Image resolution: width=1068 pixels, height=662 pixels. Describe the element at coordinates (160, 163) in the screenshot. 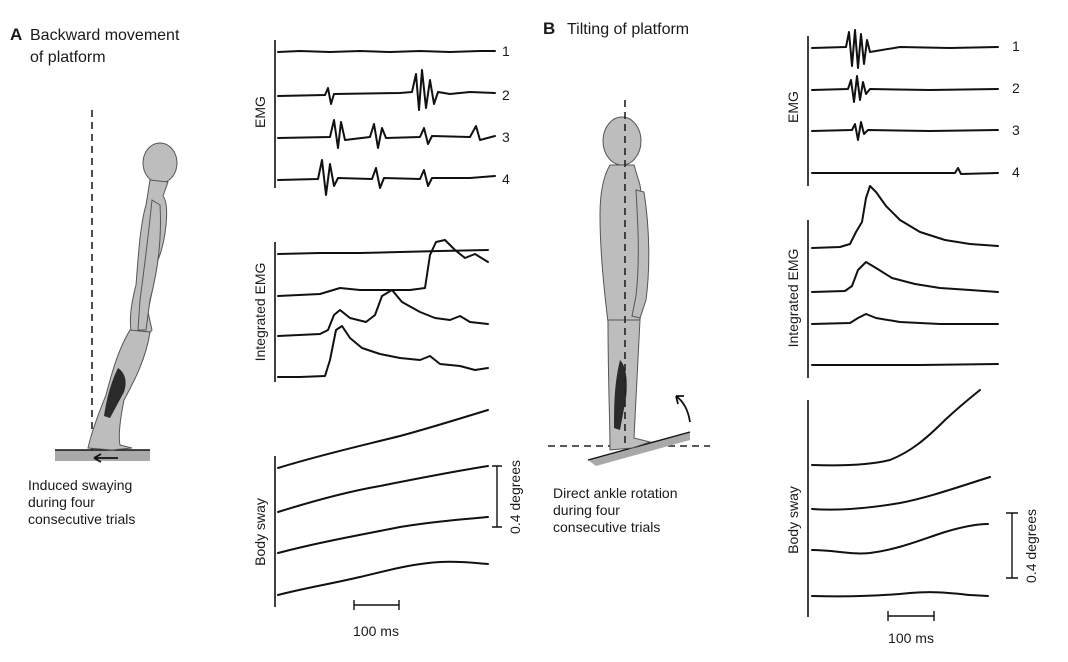

I see `panel-a-head` at that location.